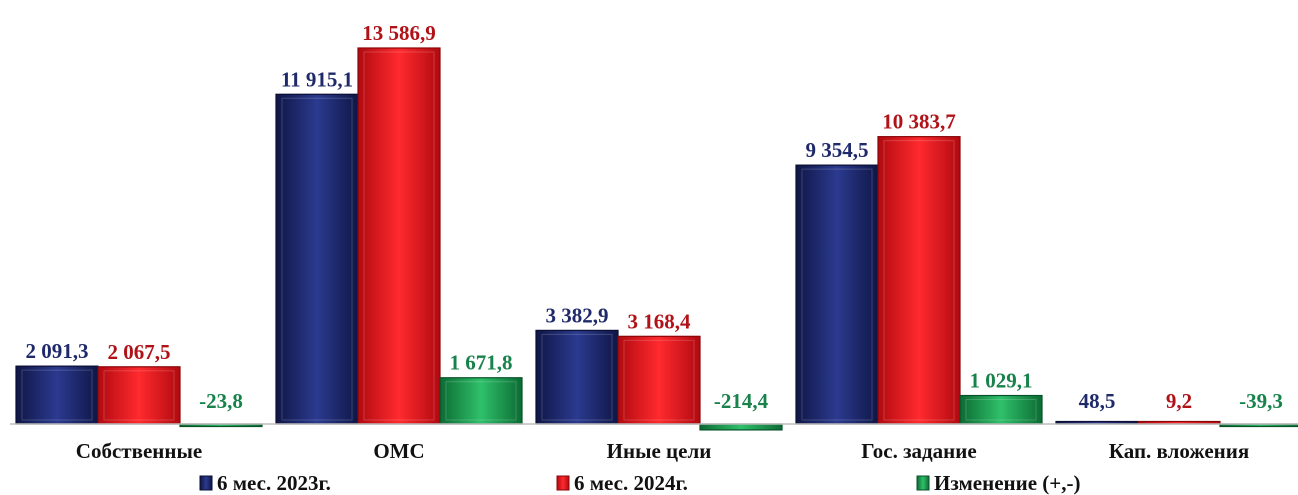 The height and width of the screenshot is (495, 1298). I want to click on category-label: ОМС, so click(398, 451).